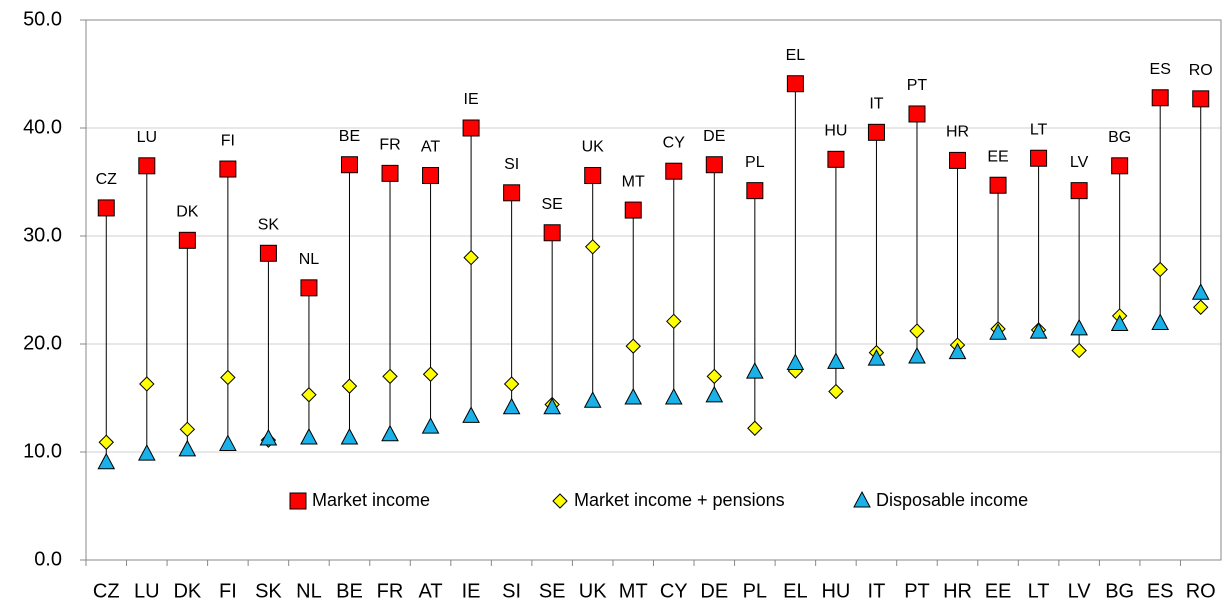 This screenshot has width=1223, height=605. What do you see at coordinates (593, 147) in the screenshot?
I see `point-label: UK` at bounding box center [593, 147].